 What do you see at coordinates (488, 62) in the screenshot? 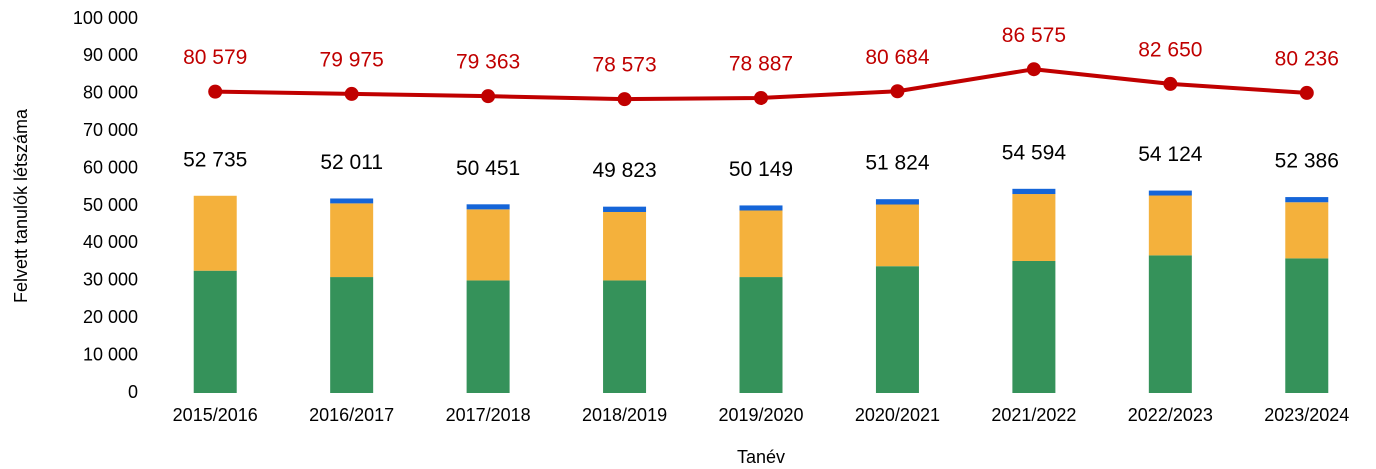
I see `line-value-label: 79 363` at bounding box center [488, 62].